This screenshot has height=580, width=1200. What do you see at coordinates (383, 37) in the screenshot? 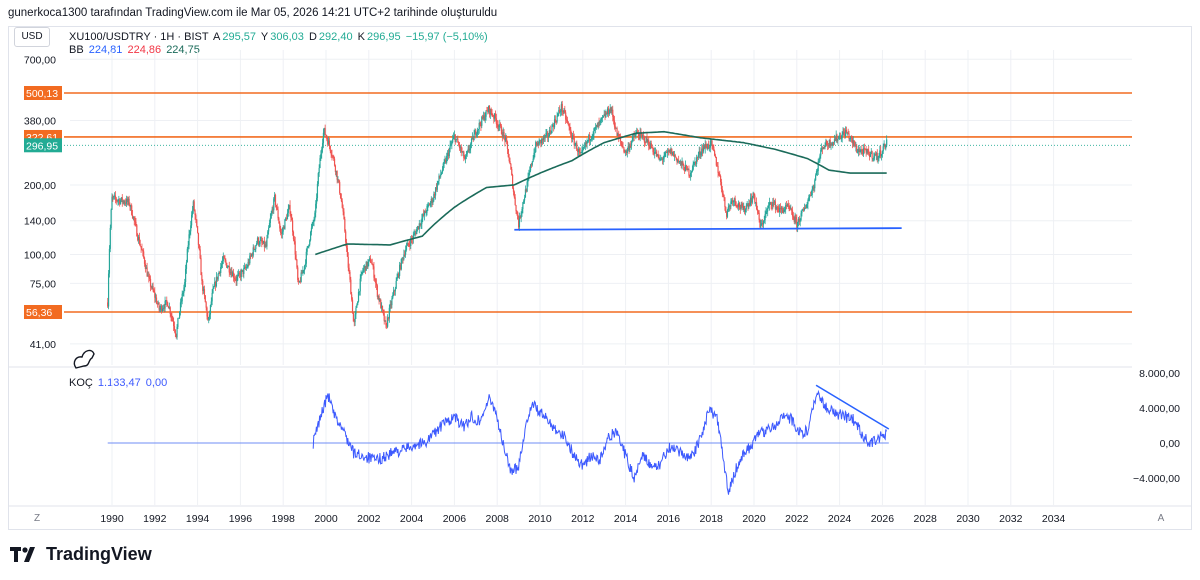
I see `close-value: 296,95` at bounding box center [383, 37].